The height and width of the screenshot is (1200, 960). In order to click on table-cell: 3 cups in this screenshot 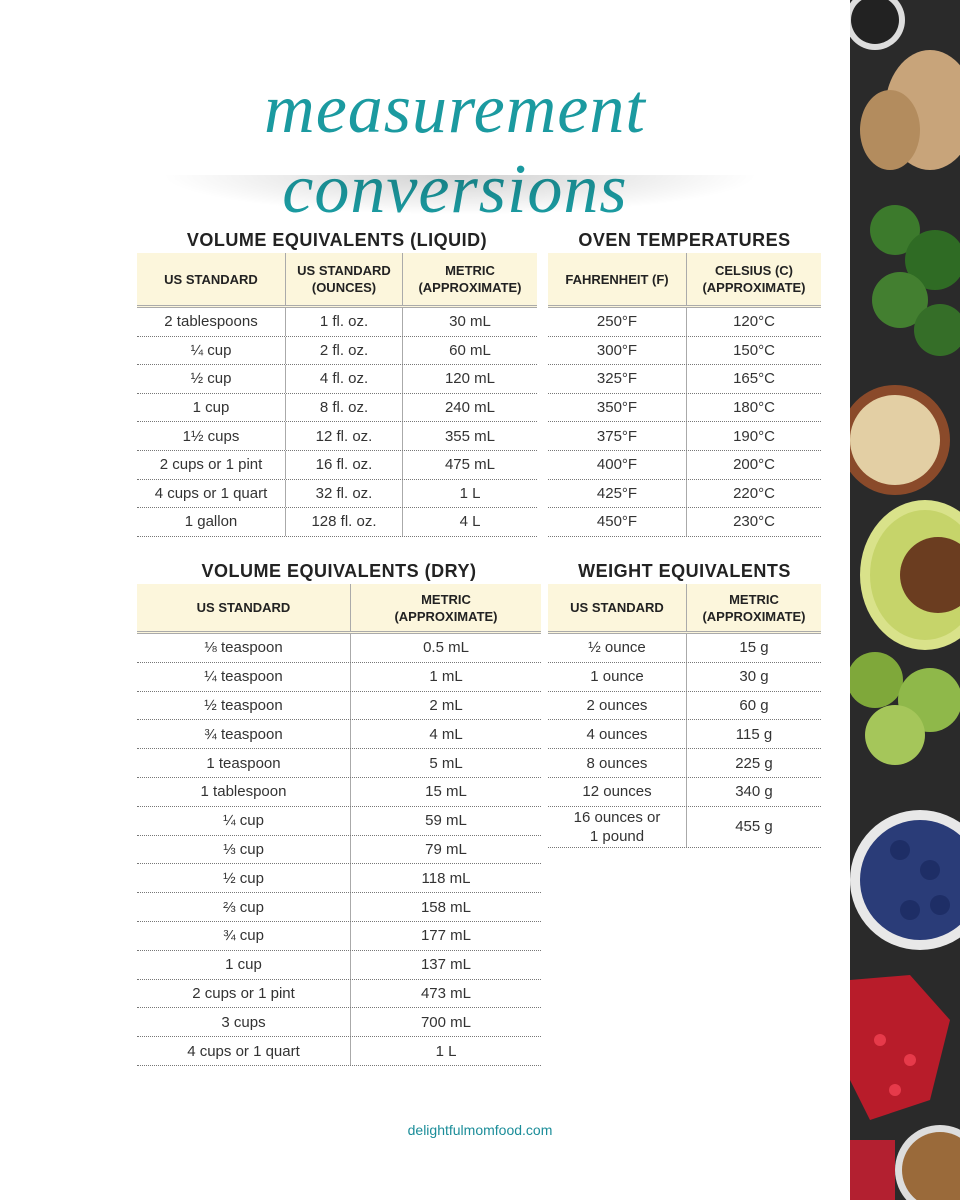, I will do `click(243, 1022)`.